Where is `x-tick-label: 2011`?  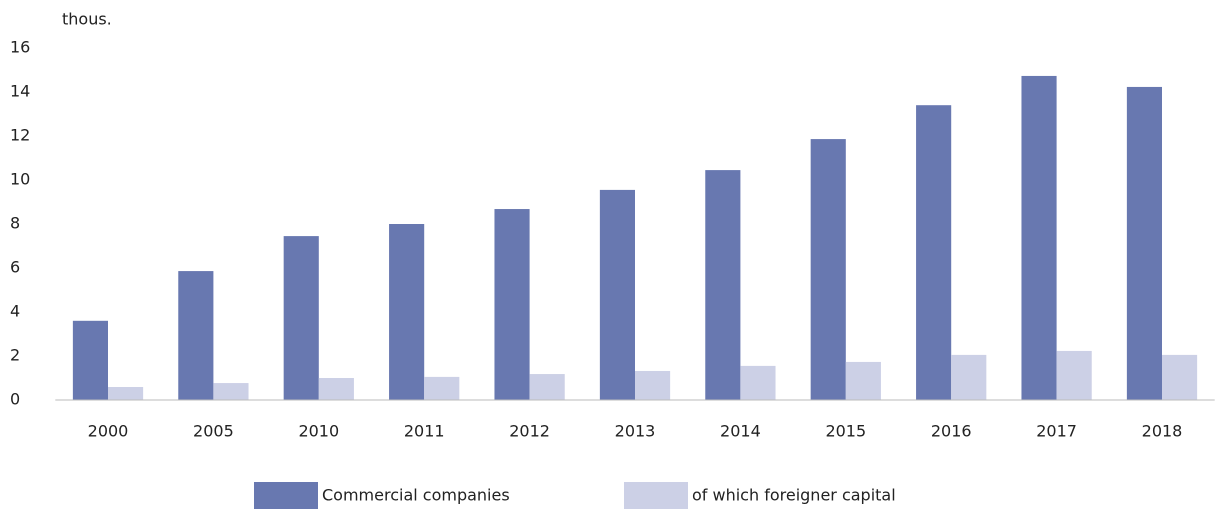
x-tick-label: 2011 is located at coordinates (424, 431).